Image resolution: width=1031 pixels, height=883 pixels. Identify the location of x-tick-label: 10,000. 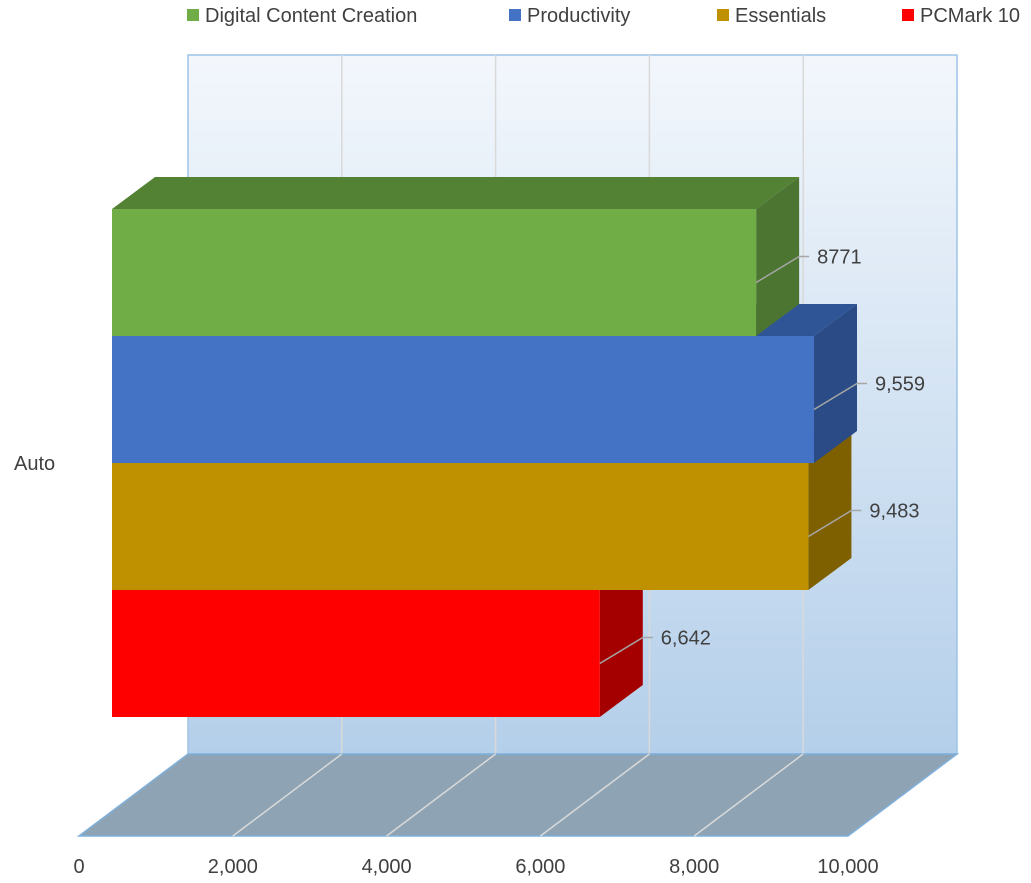
(847, 867).